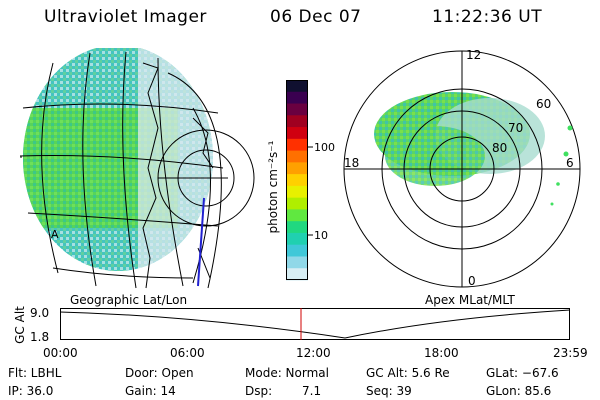 The height and width of the screenshot is (400, 600). I want to click on colorbar-unit-label: photon cm⁻²s⁻¹, so click(273, 187).